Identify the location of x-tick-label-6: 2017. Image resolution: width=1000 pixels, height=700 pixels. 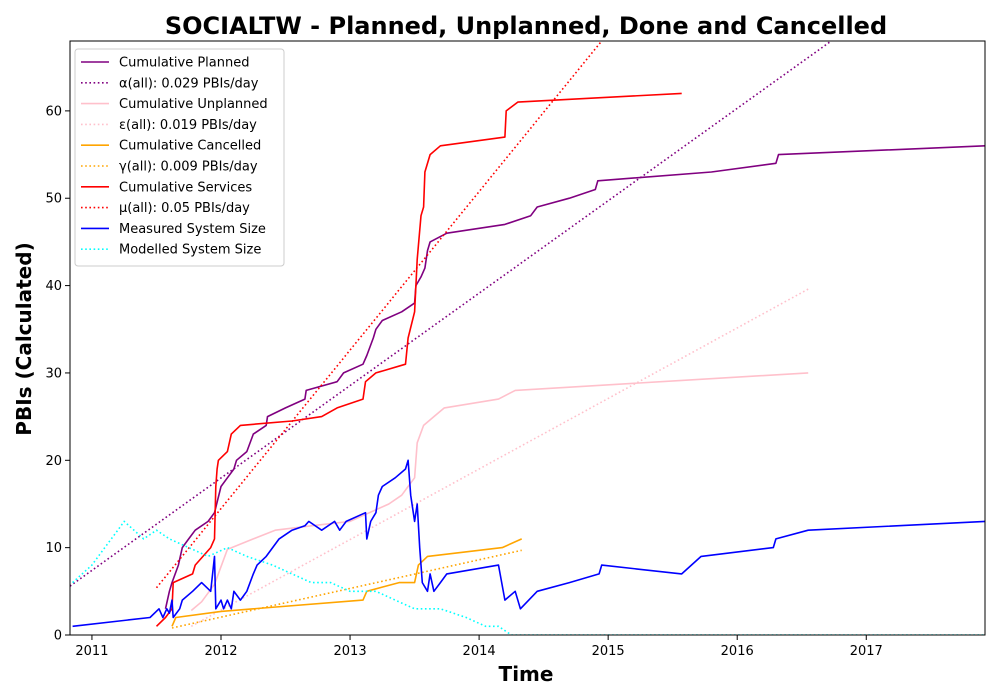
(866, 651).